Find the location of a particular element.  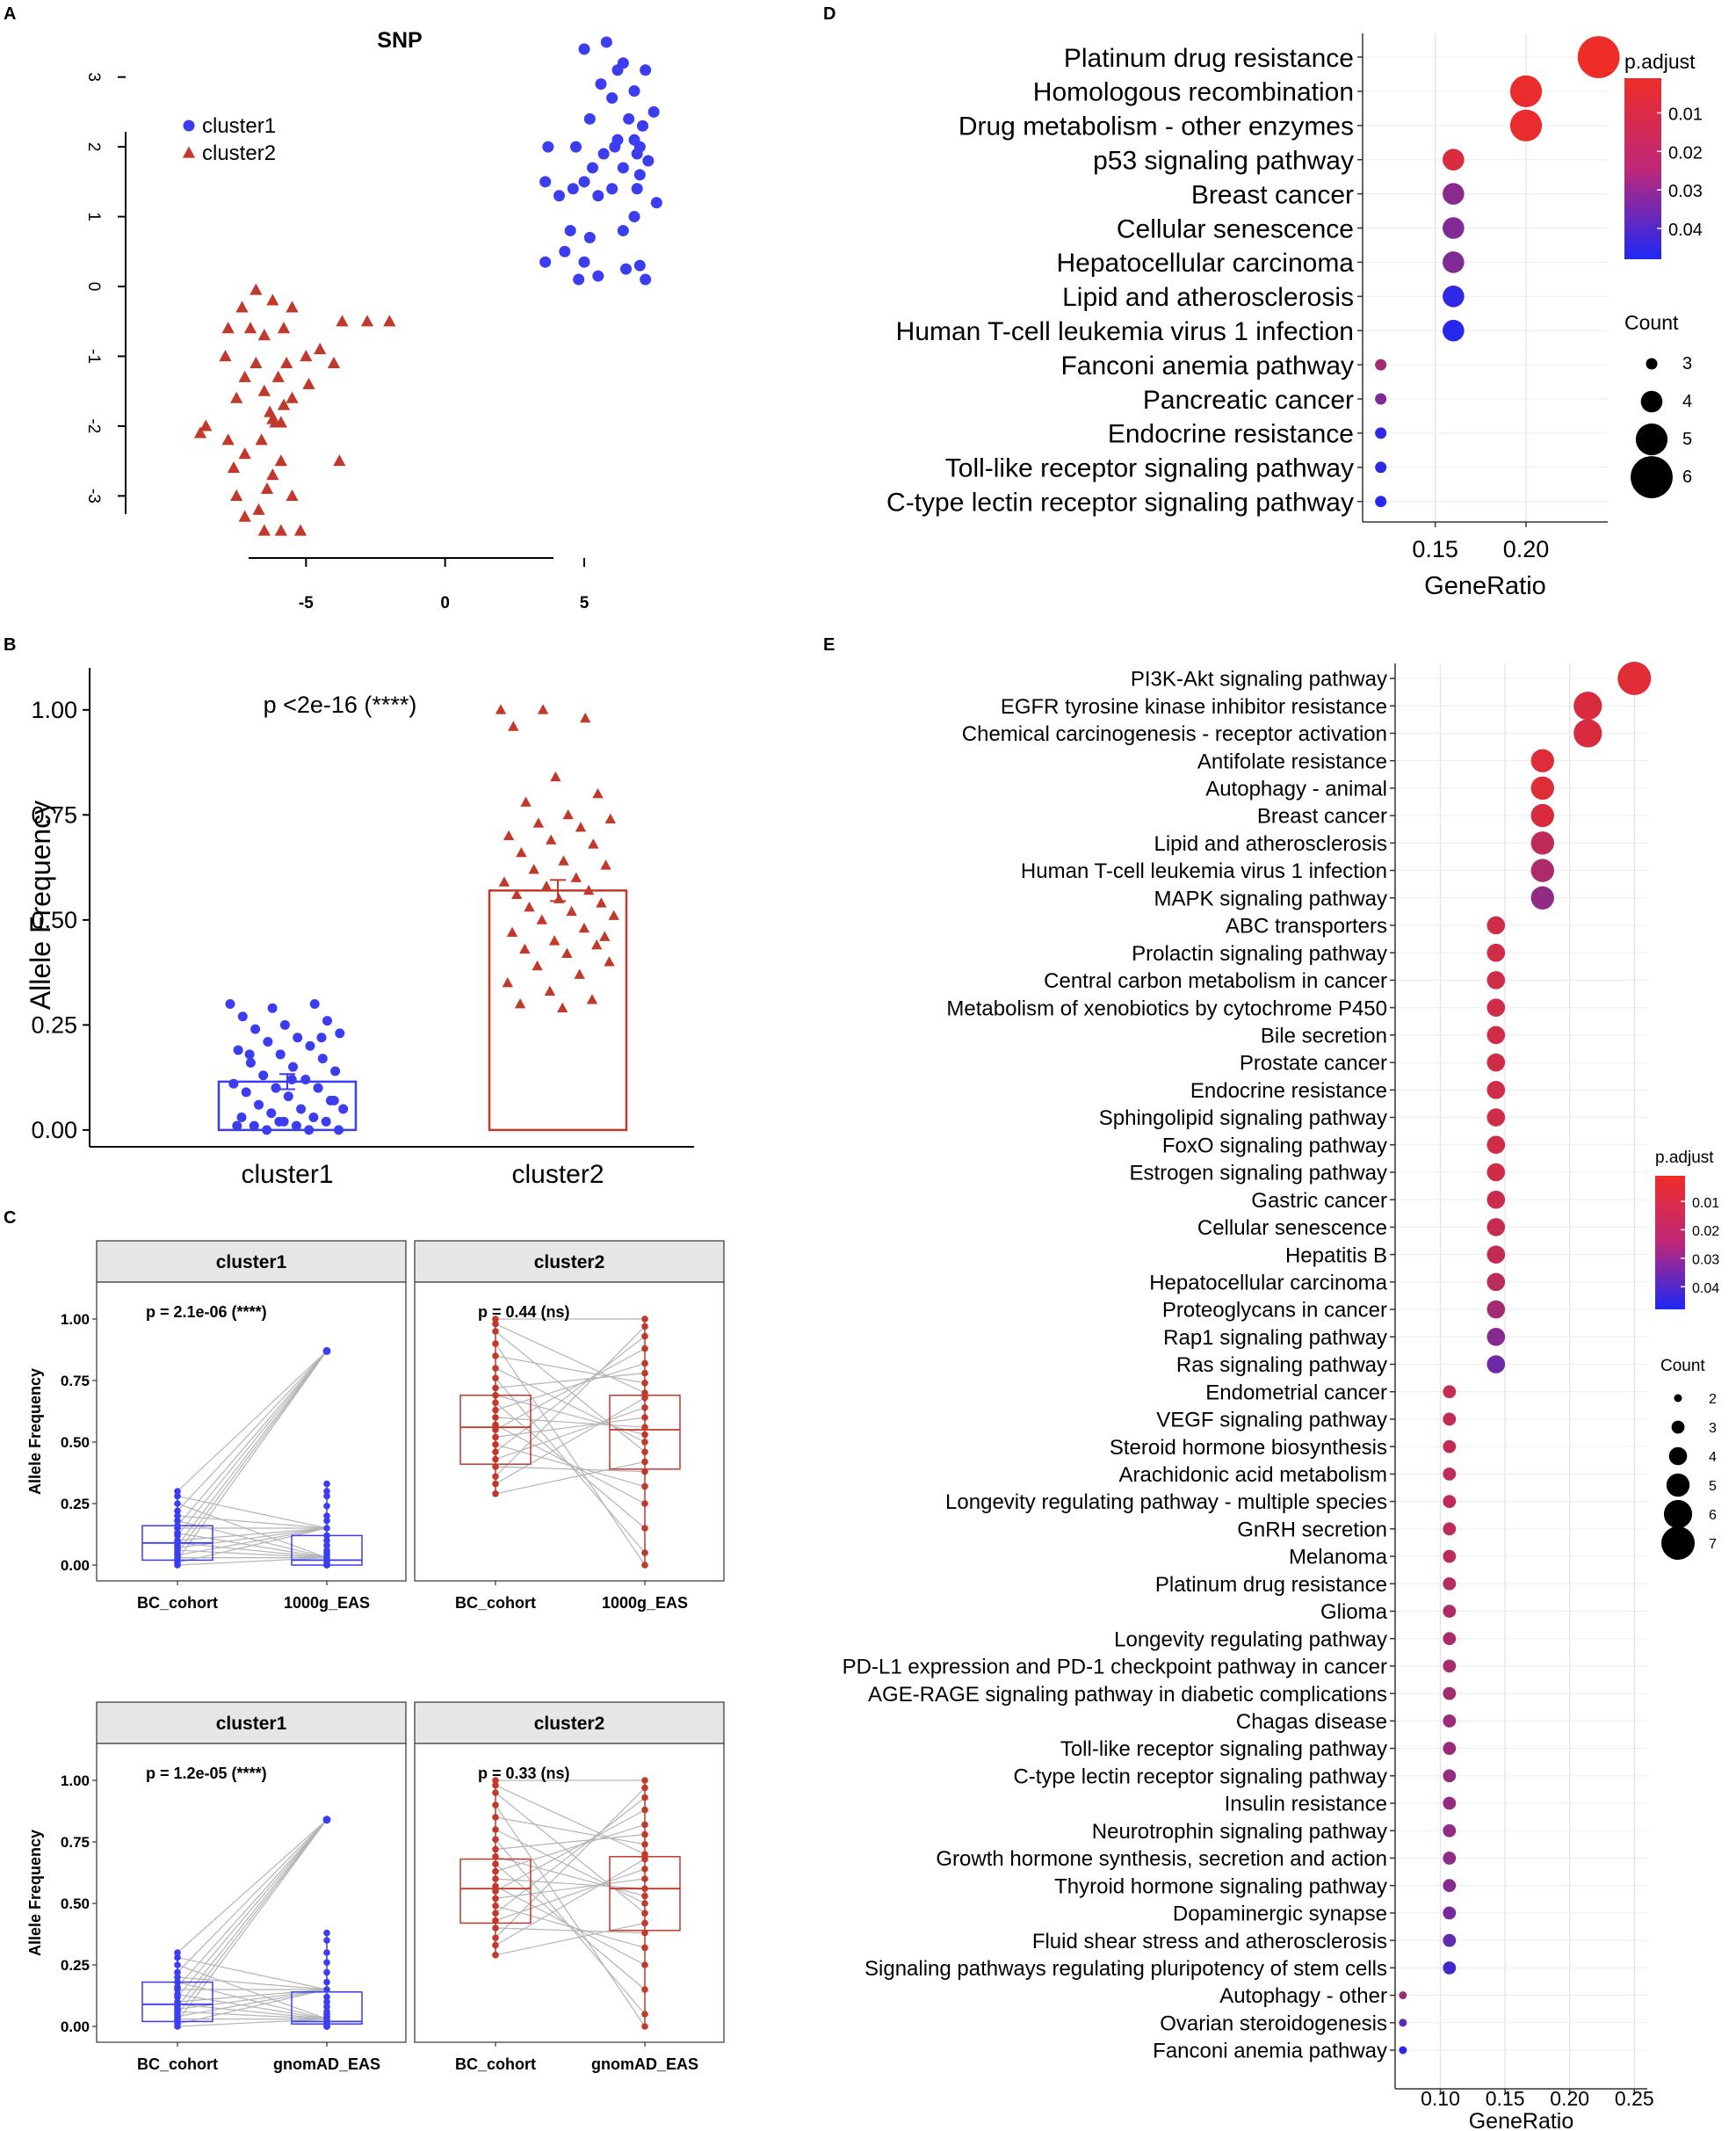

dot-prolactin-signaling-pathway is located at coordinates (1496, 952).